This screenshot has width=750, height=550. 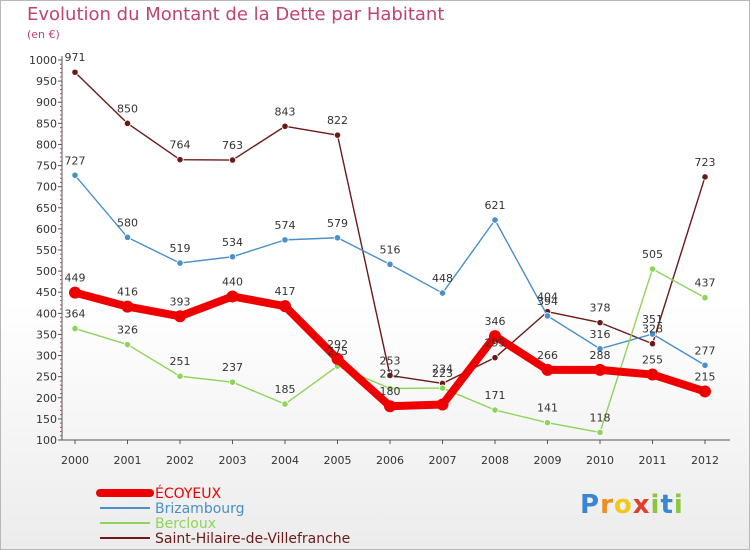 What do you see at coordinates (285, 389) in the screenshot?
I see `data-label: 185` at bounding box center [285, 389].